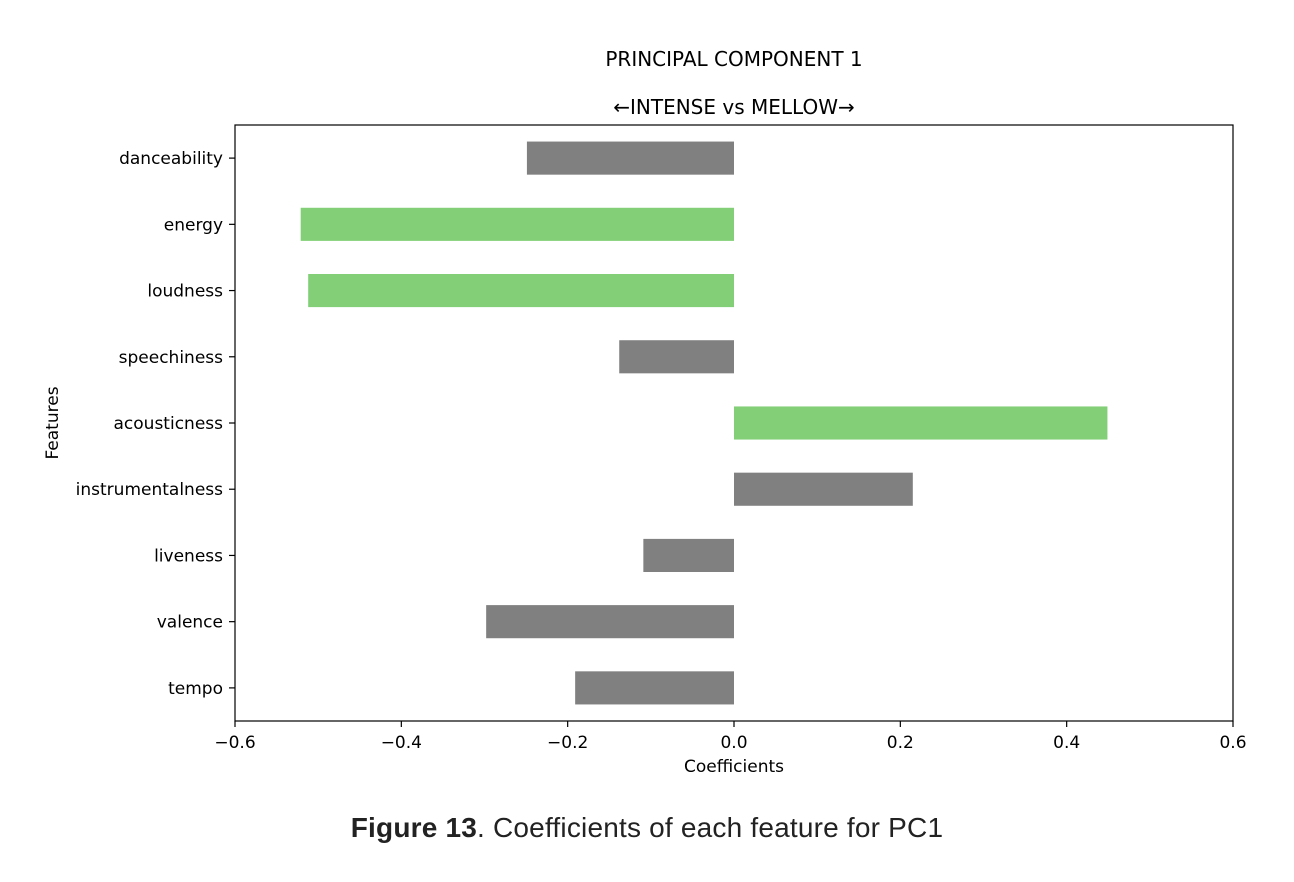 This screenshot has height=882, width=1294. Describe the element at coordinates (900, 743) in the screenshot. I see `x-tick-label: 0.2` at that location.